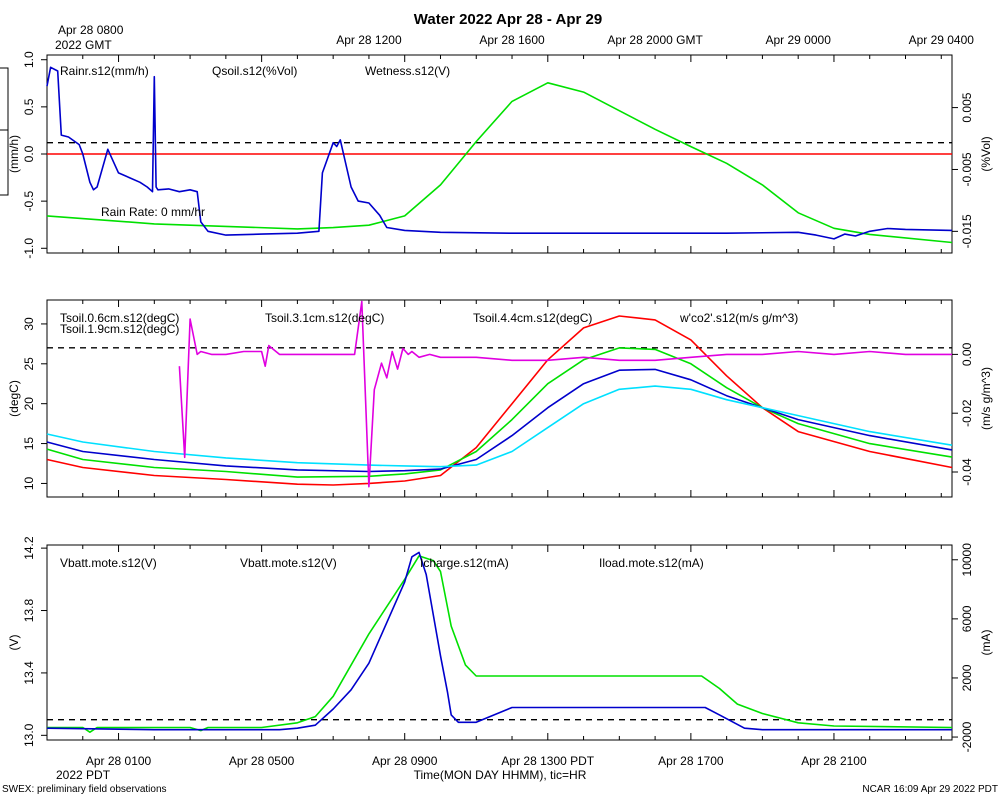  I want to click on y-left-tick-label: 25, so click(29, 364).